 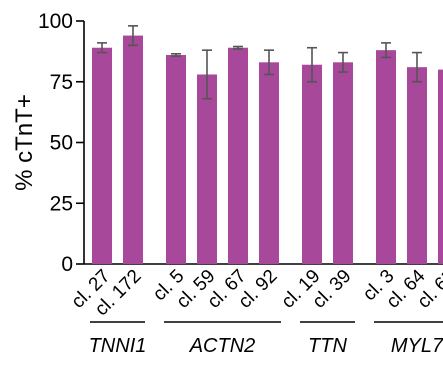 What do you see at coordinates (61, 143) in the screenshot?
I see `y-tick-label: 50` at bounding box center [61, 143].